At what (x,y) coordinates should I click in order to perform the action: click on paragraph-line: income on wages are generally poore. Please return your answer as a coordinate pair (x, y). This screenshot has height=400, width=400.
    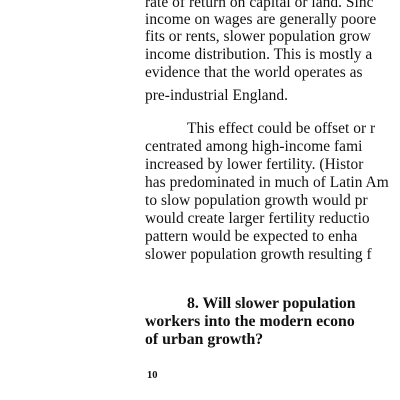
    Looking at the image, I should click on (261, 19).